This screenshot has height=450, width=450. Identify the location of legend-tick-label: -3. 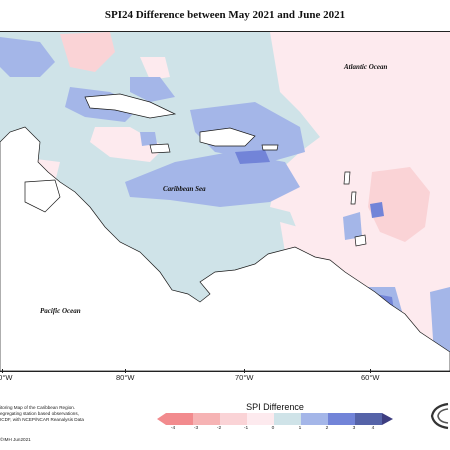
(196, 428).